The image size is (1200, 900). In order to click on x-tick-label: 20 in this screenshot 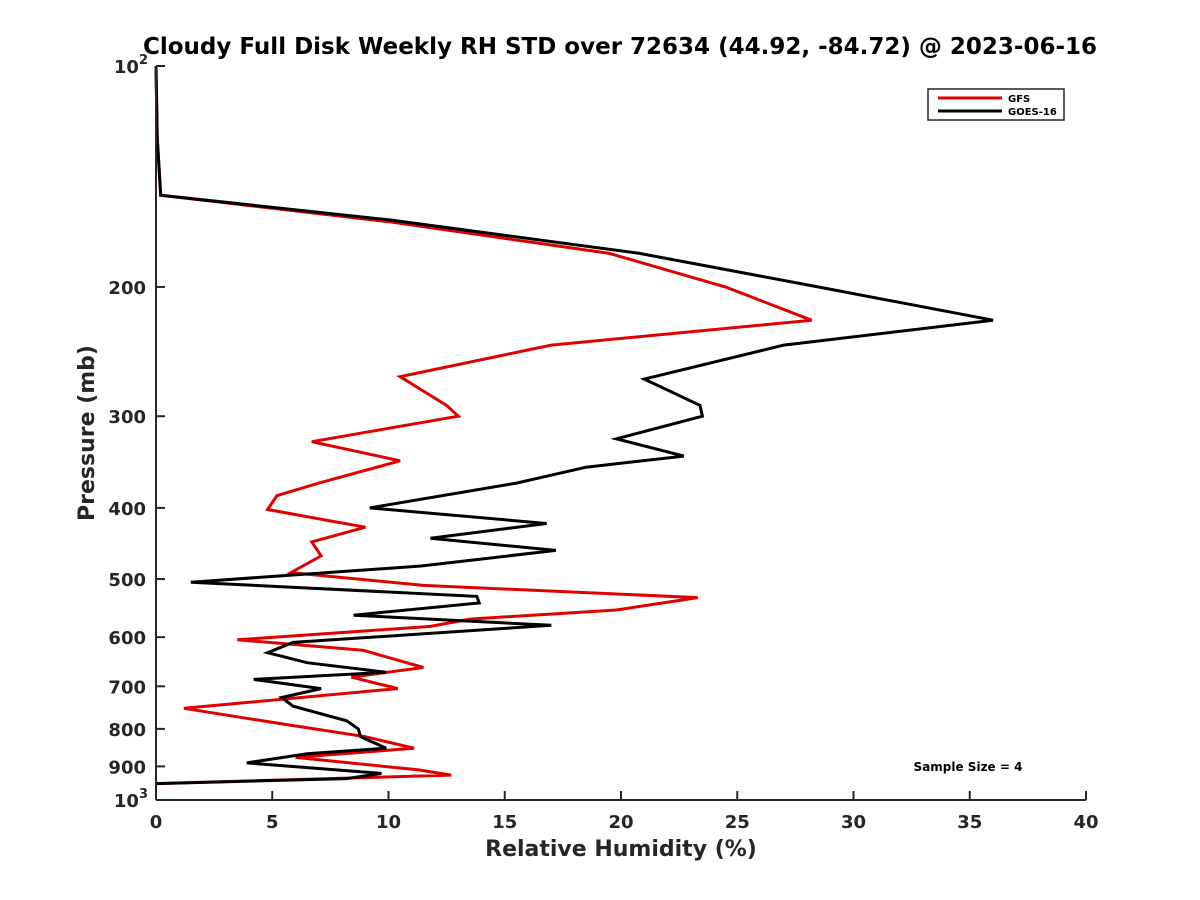, I will do `click(620, 822)`.